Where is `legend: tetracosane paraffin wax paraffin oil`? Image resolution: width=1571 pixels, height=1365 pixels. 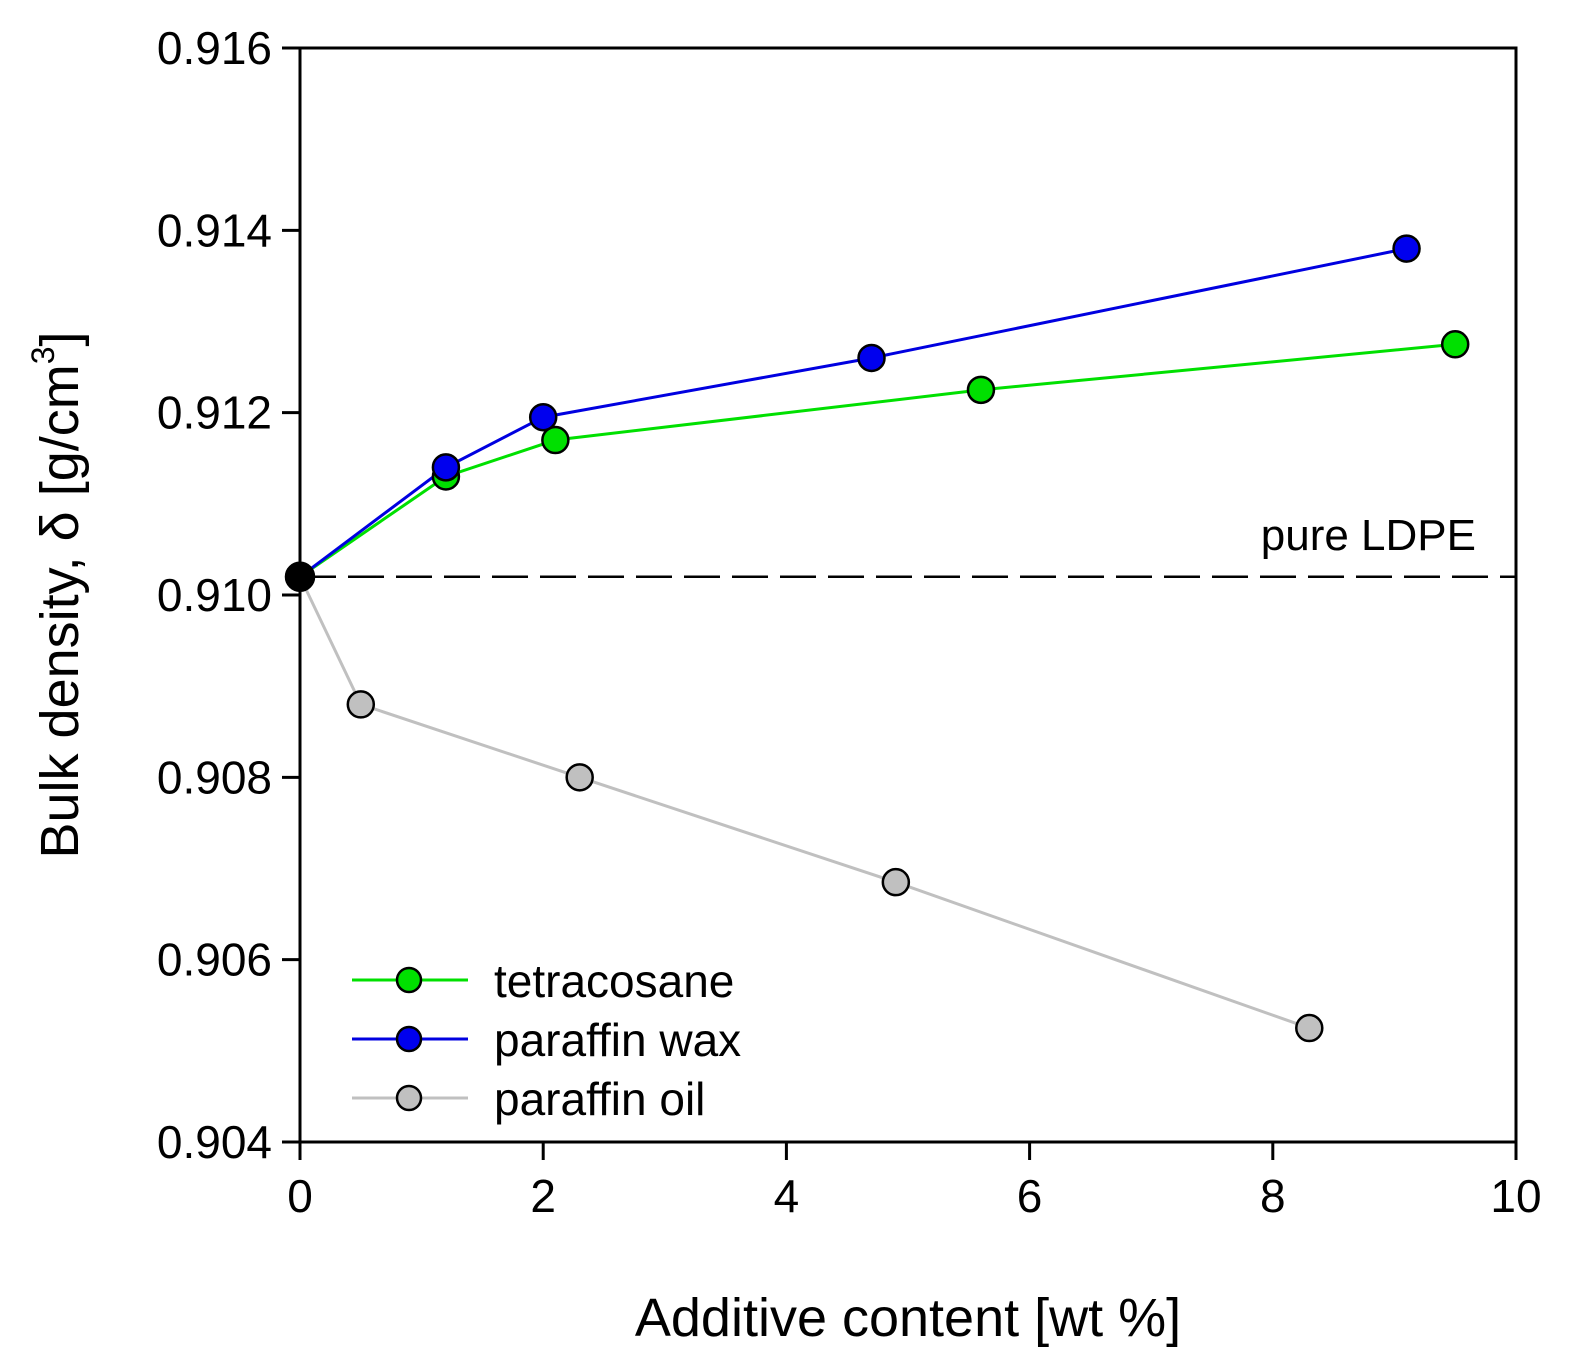 legend: tetracosane paraffin wax paraffin oil is located at coordinates (546, 1040).